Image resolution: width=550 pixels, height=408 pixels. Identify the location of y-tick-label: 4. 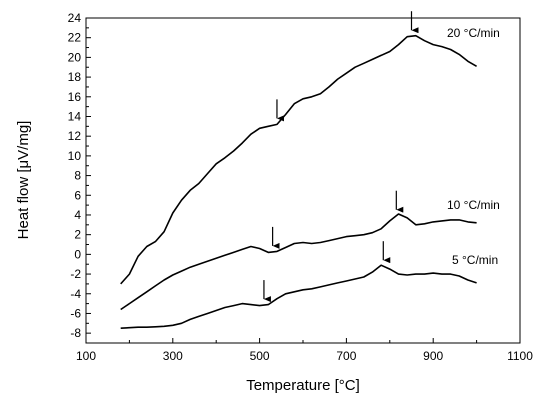
(77, 215).